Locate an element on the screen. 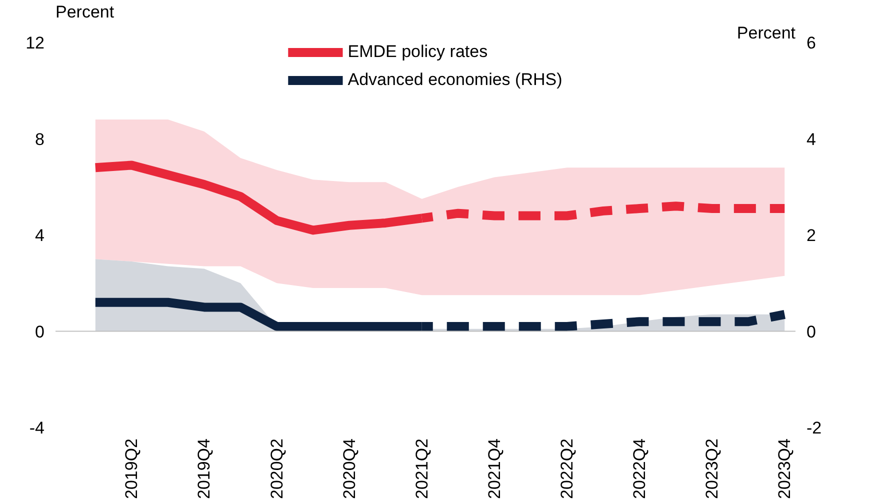 The height and width of the screenshot is (501, 878). y-tick-label: 8 is located at coordinates (40, 139).